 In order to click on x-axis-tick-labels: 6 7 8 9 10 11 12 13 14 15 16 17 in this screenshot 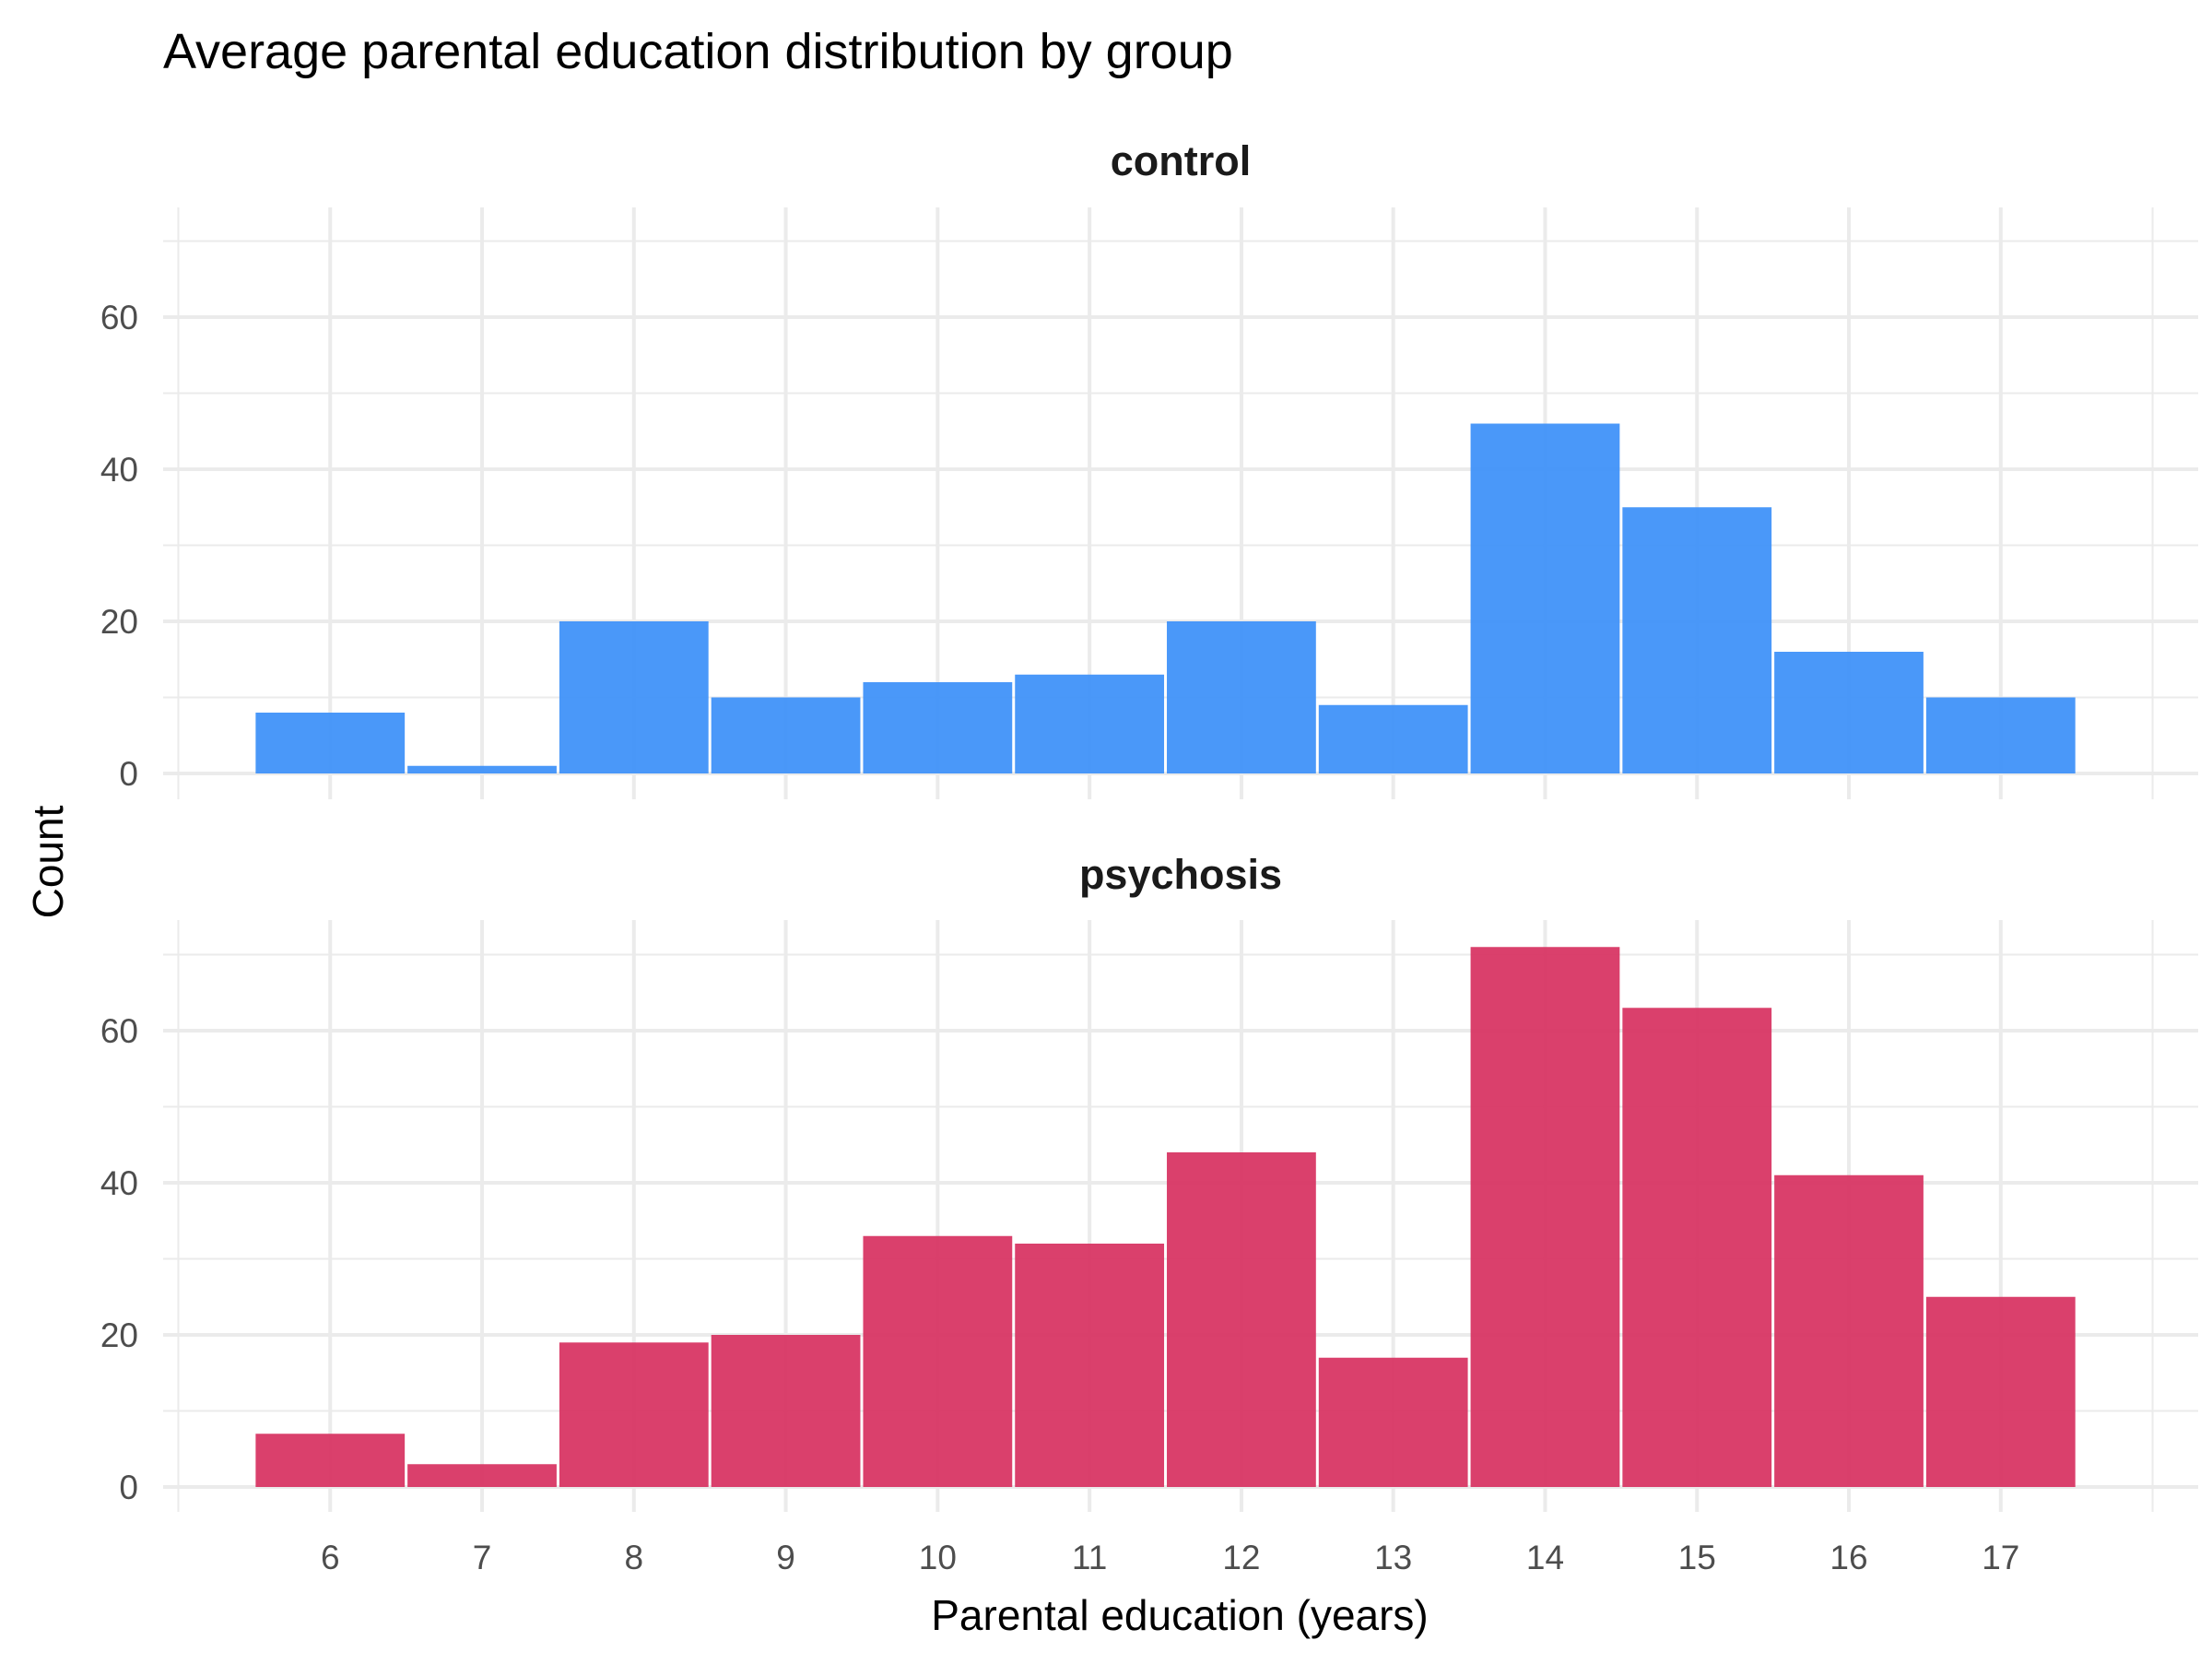, I will do `click(1170, 1557)`.